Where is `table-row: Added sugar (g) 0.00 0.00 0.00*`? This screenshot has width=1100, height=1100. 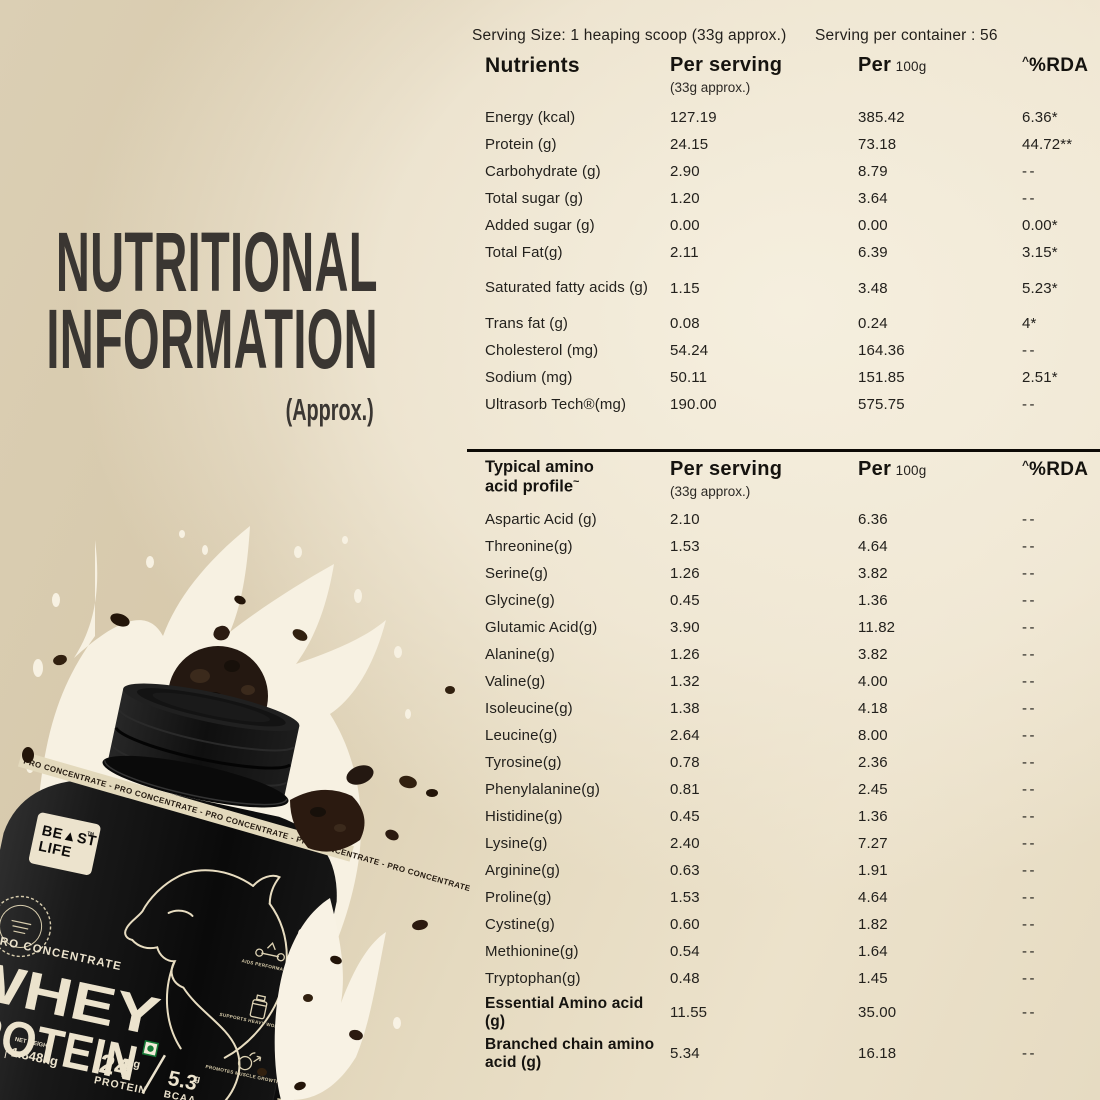 table-row: Added sugar (g) 0.00 0.00 0.00* is located at coordinates (788, 225).